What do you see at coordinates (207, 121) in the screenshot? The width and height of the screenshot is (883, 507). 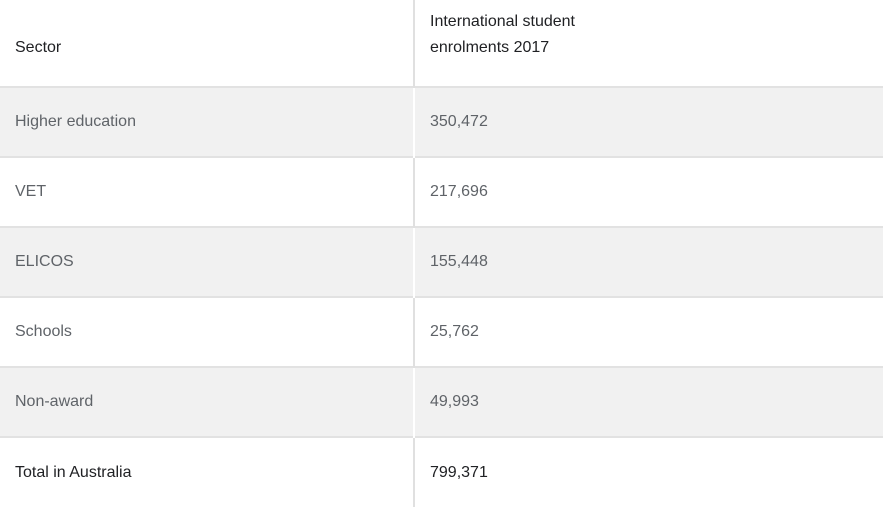 I see `sector-cell: Higher education` at bounding box center [207, 121].